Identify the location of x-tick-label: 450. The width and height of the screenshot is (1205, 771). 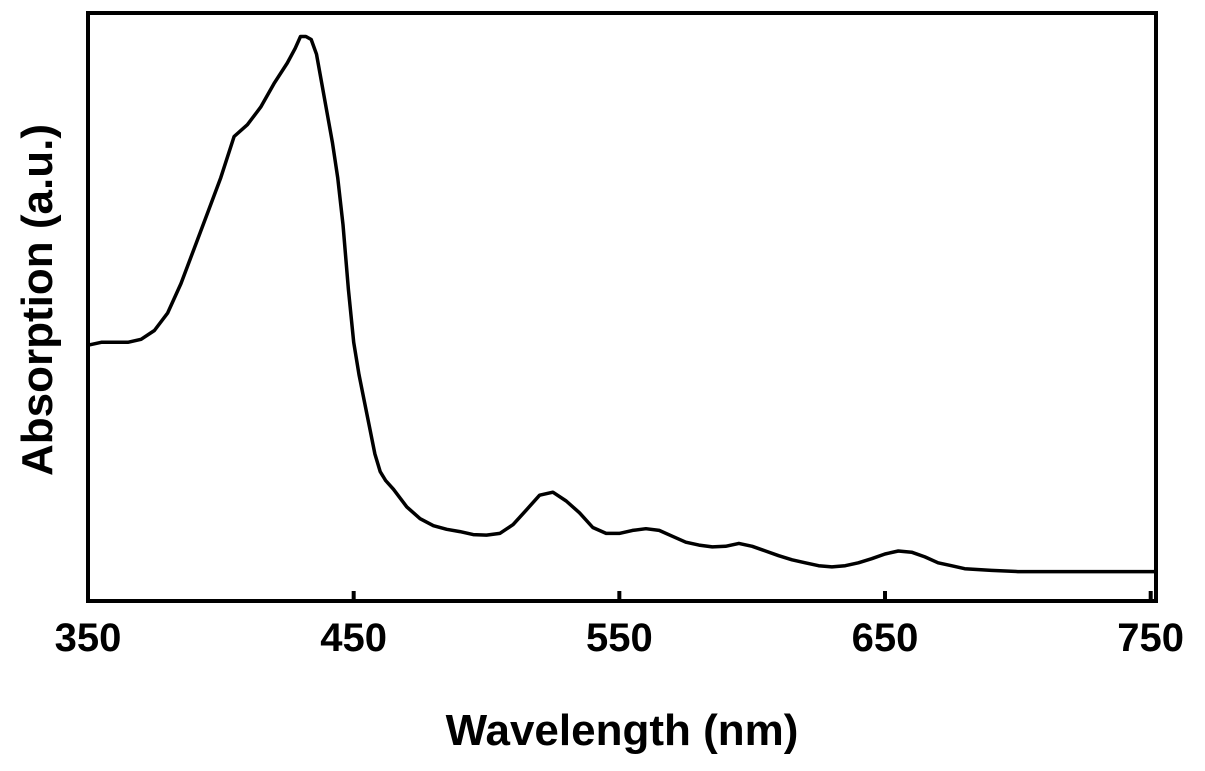
(353, 638).